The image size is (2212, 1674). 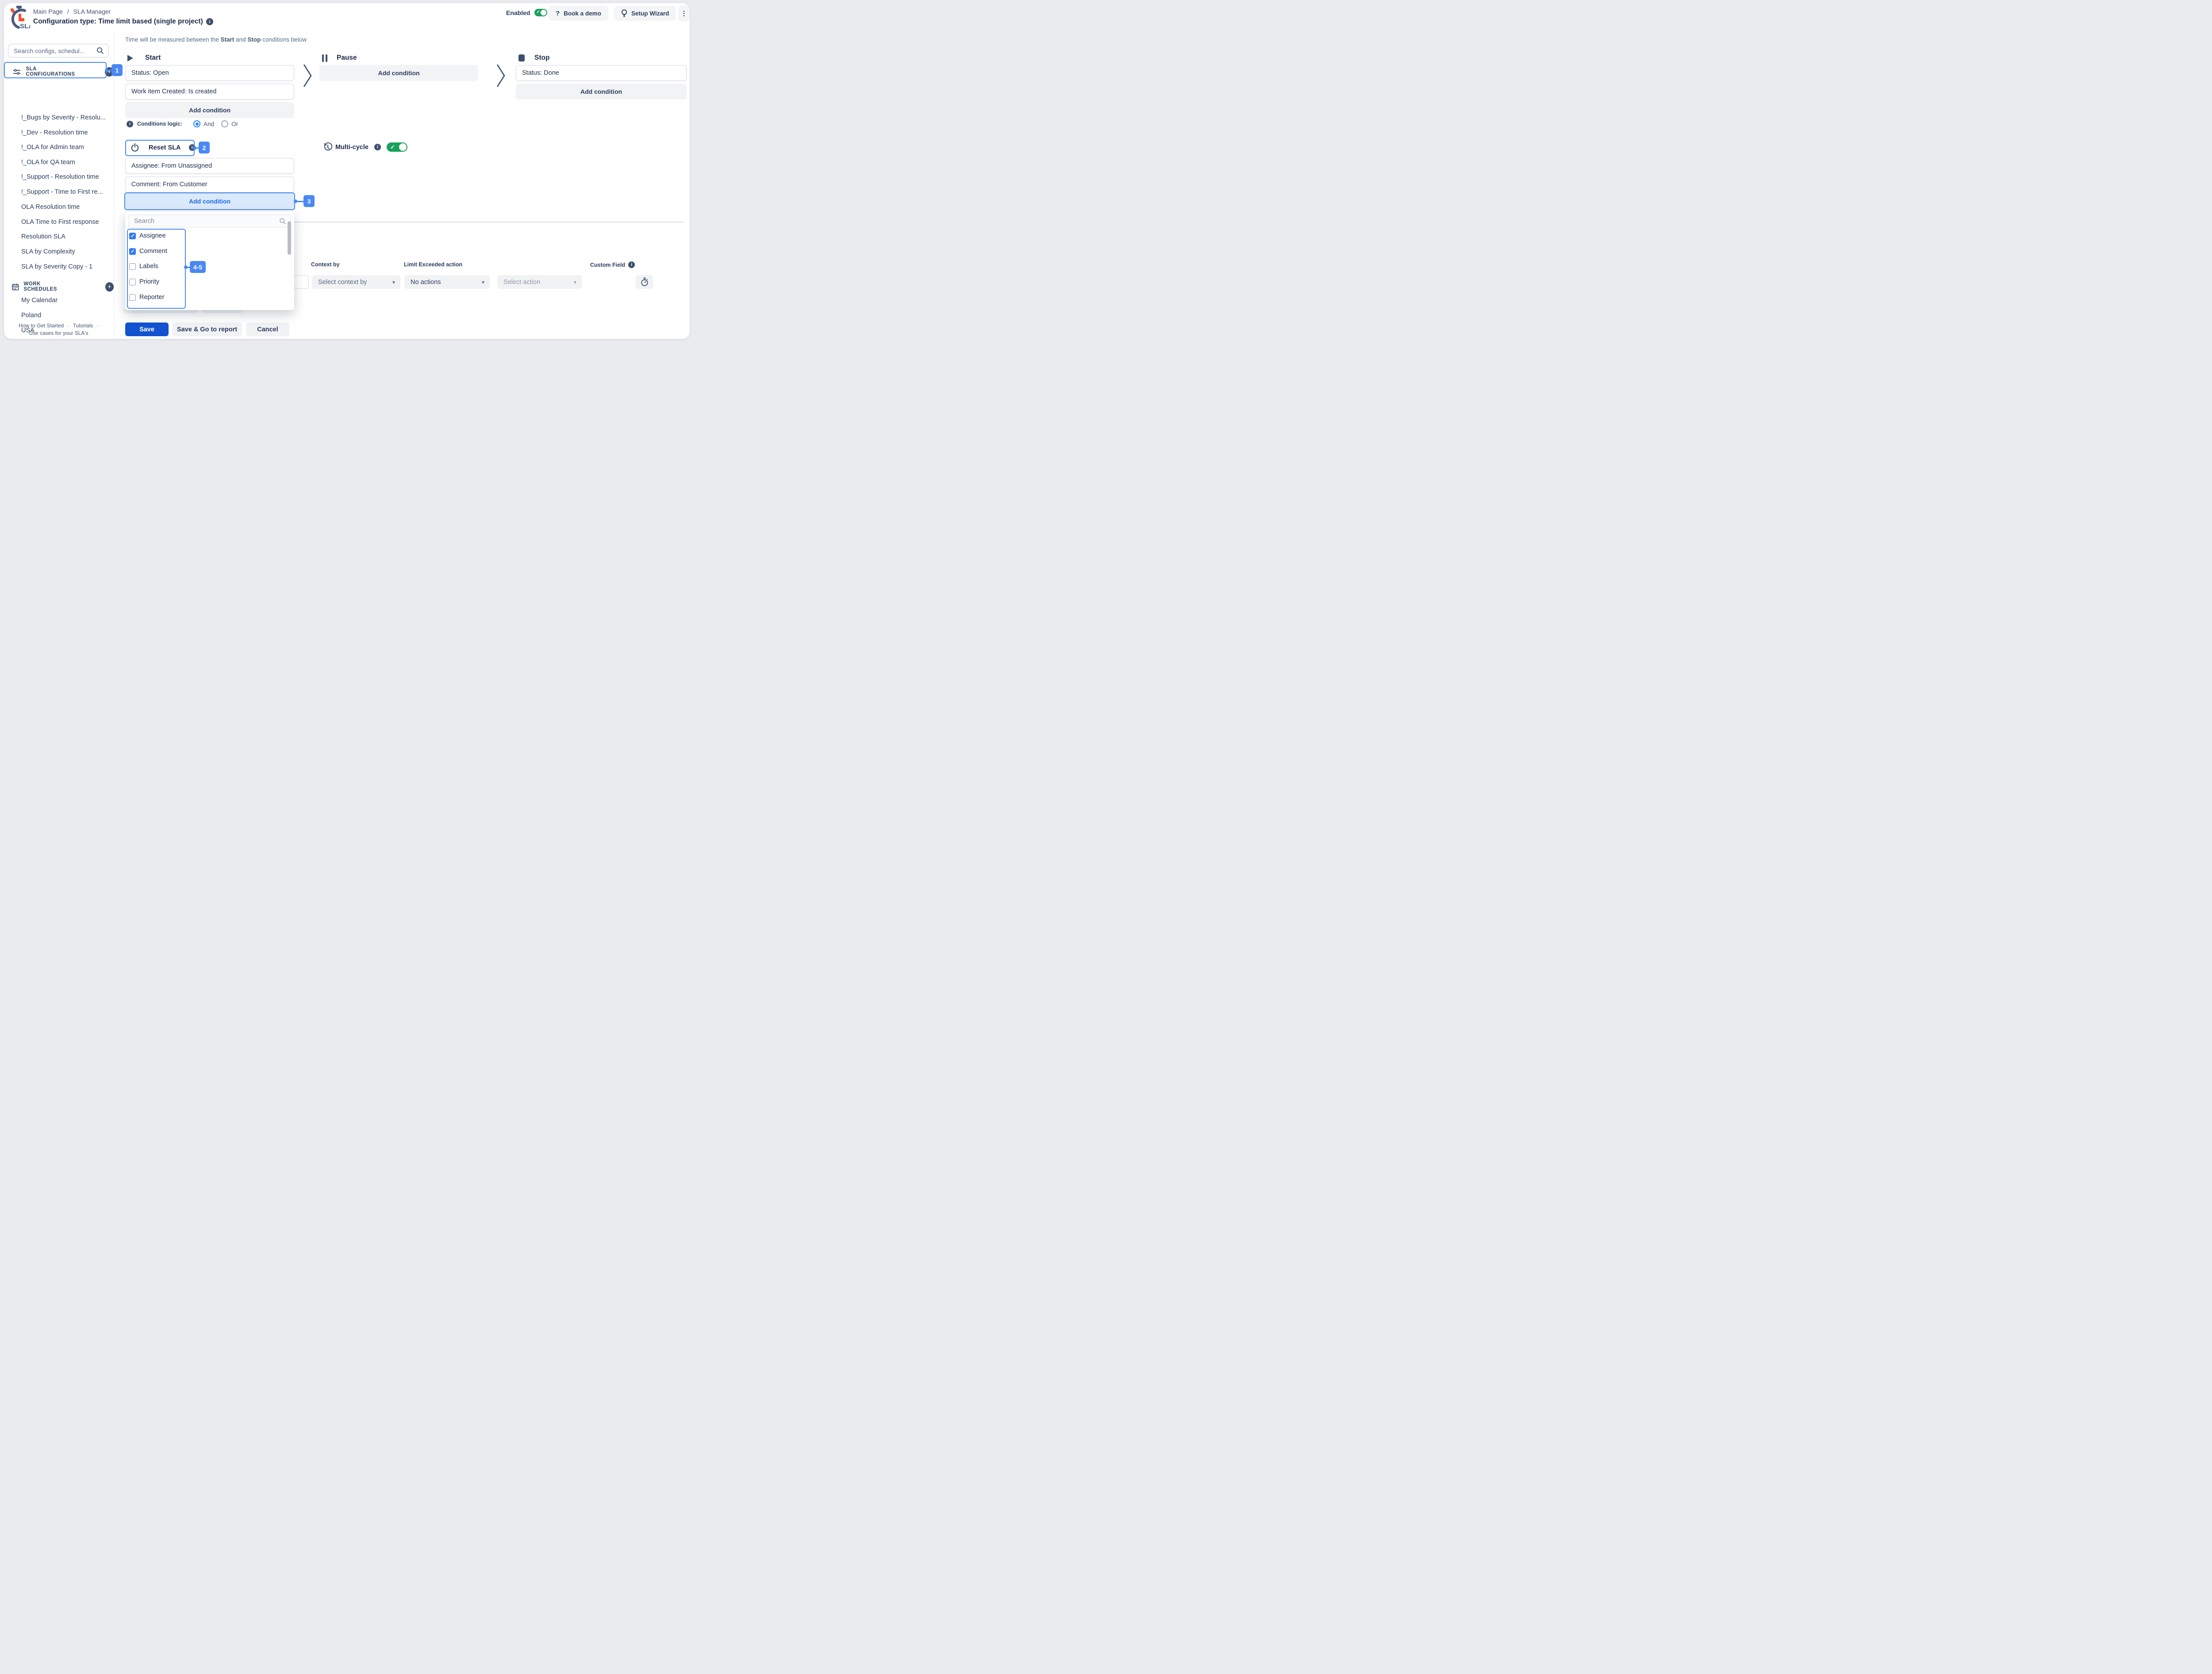 What do you see at coordinates (83, 326) in the screenshot?
I see `tutorials-link: Tutorials` at bounding box center [83, 326].